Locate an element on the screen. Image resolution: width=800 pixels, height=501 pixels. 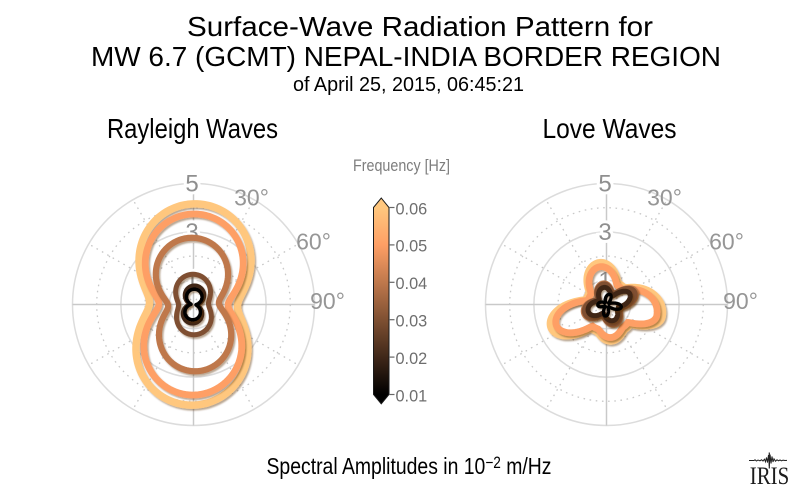
svg-text: 0.06 is located at coordinates (412, 209).